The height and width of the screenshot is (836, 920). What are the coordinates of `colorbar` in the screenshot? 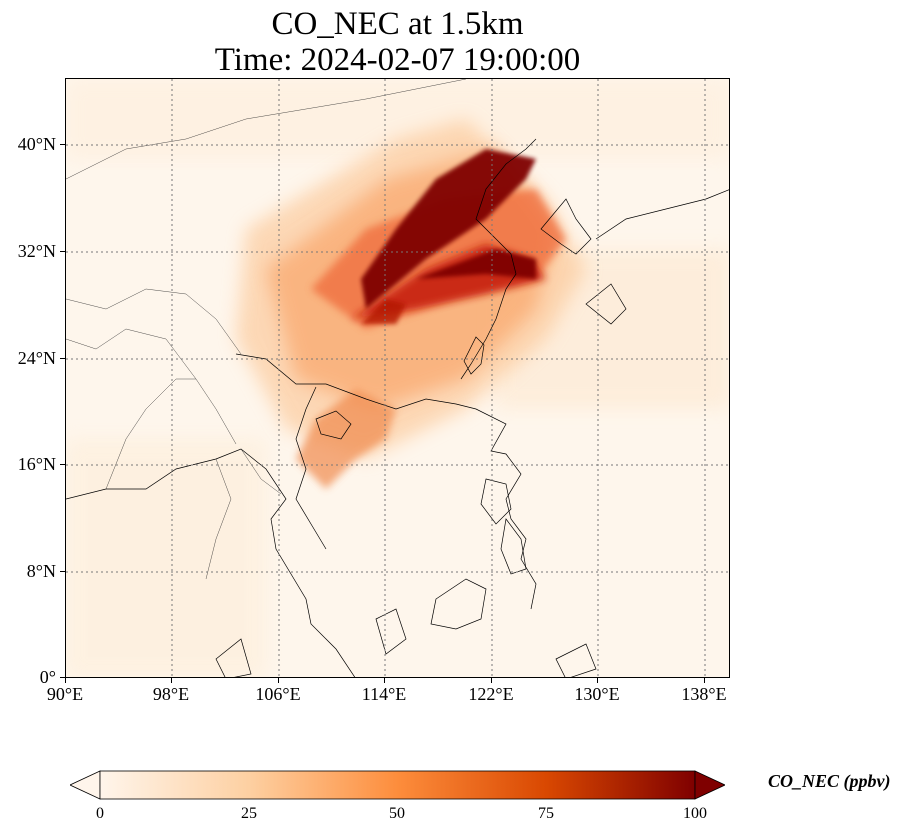 It's located at (397, 785).